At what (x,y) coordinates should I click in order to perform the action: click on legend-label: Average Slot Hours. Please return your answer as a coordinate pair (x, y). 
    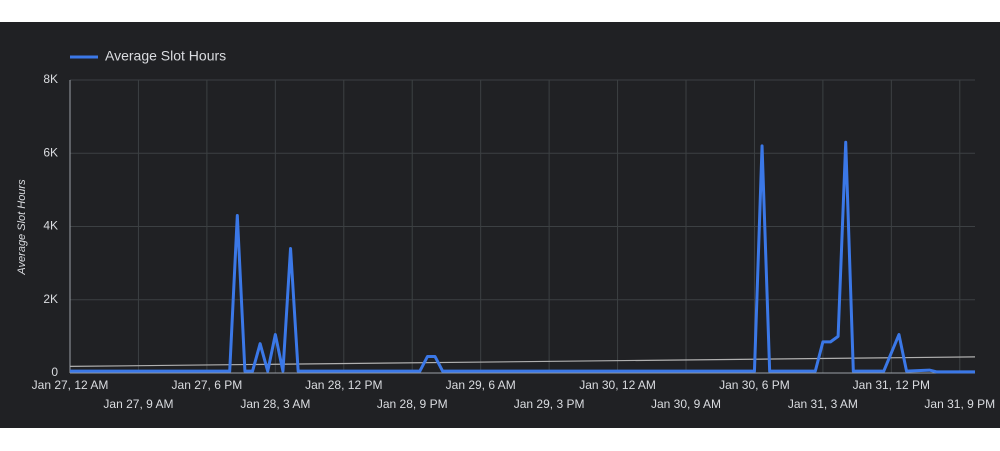
    Looking at the image, I should click on (165, 56).